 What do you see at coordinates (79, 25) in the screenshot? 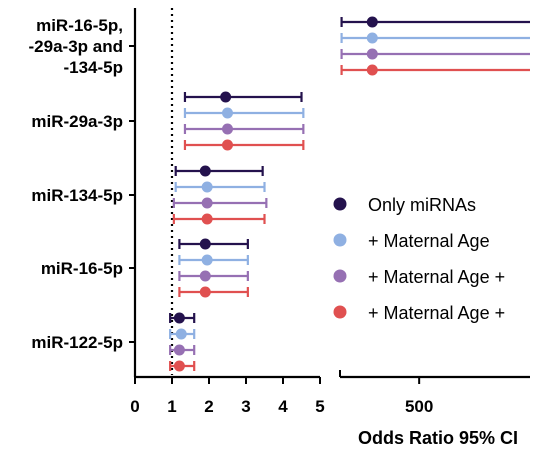
I see `category-label: miR-16-5p,` at bounding box center [79, 25].